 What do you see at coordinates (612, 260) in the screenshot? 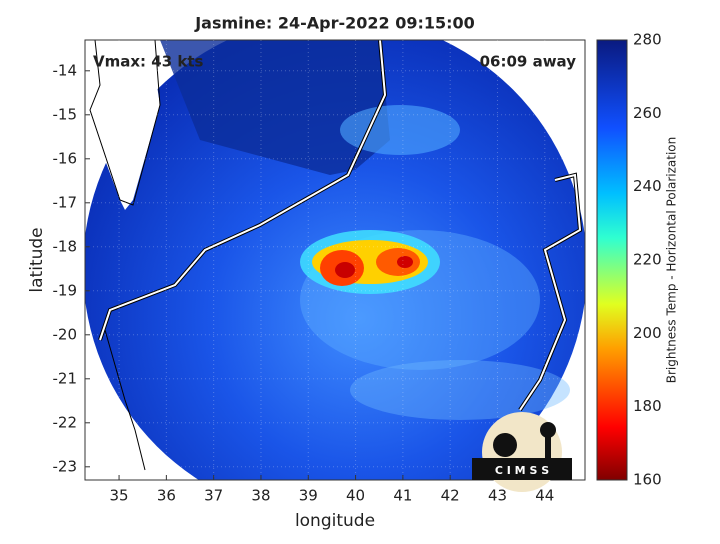
I see `colorbar` at bounding box center [612, 260].